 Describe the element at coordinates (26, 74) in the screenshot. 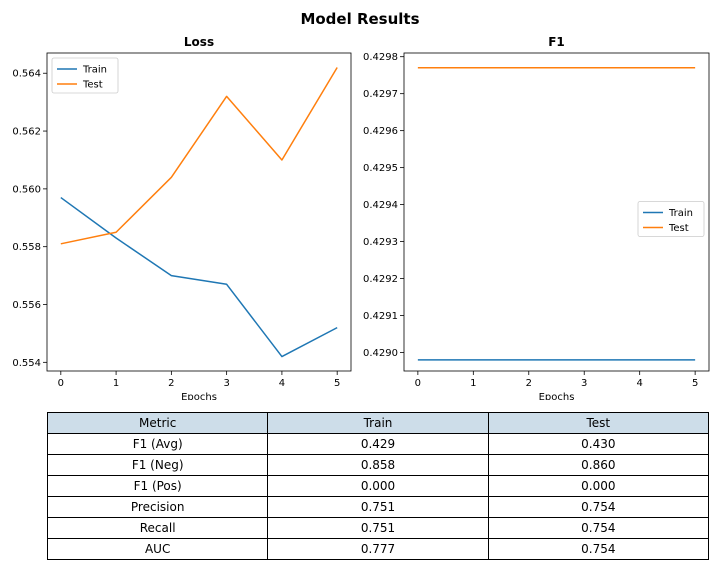

I see `loss-y-tick-label: 0.564` at that location.